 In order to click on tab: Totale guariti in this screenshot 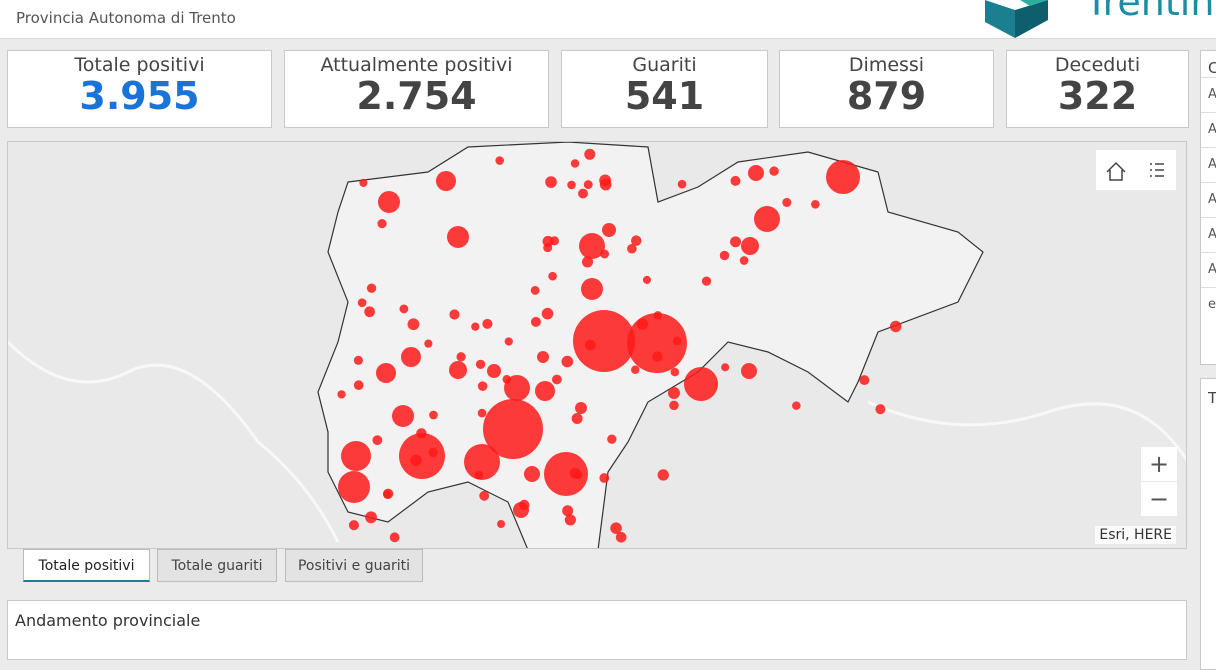, I will do `click(217, 565)`.